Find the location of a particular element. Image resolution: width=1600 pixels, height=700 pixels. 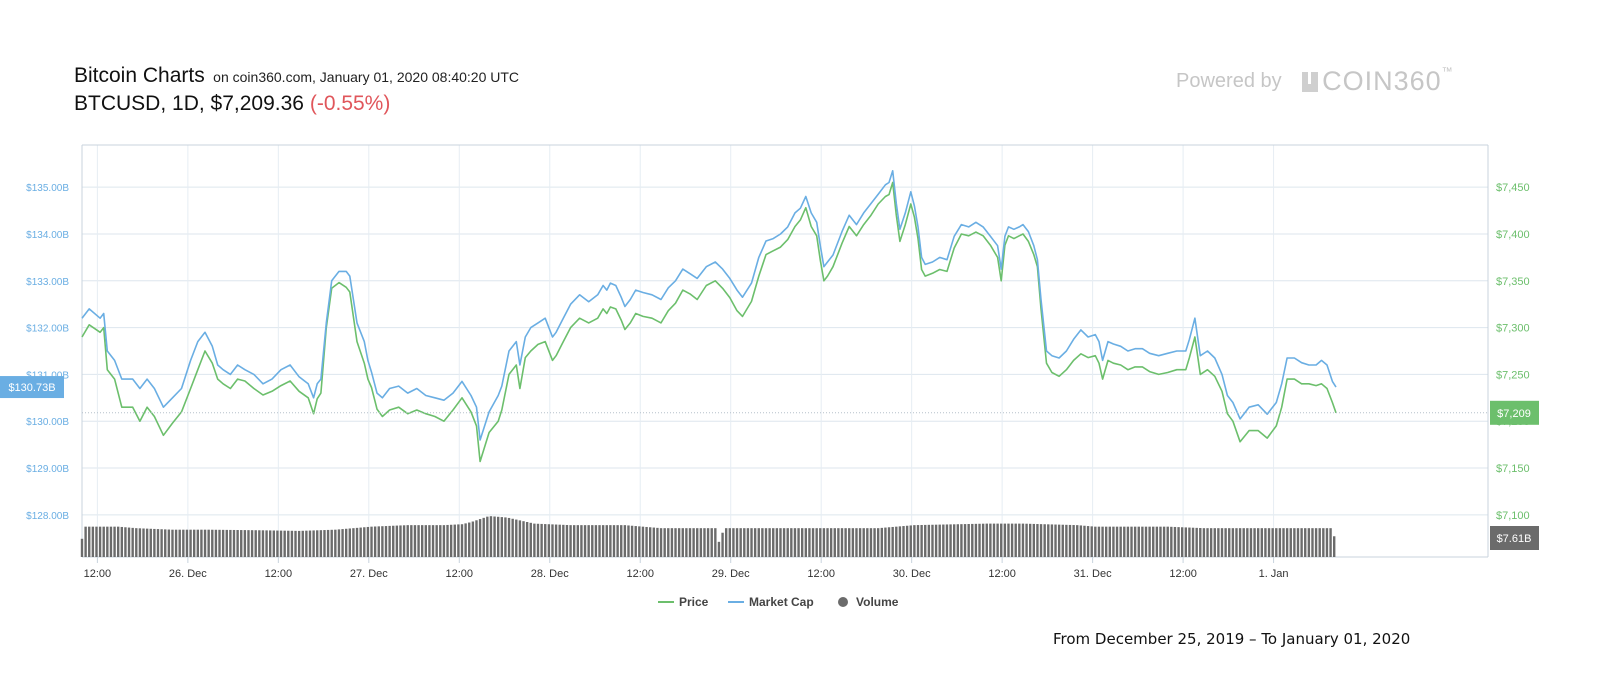

powered-by-logo: Powered by COIN360™ is located at coordinates (1315, 81).